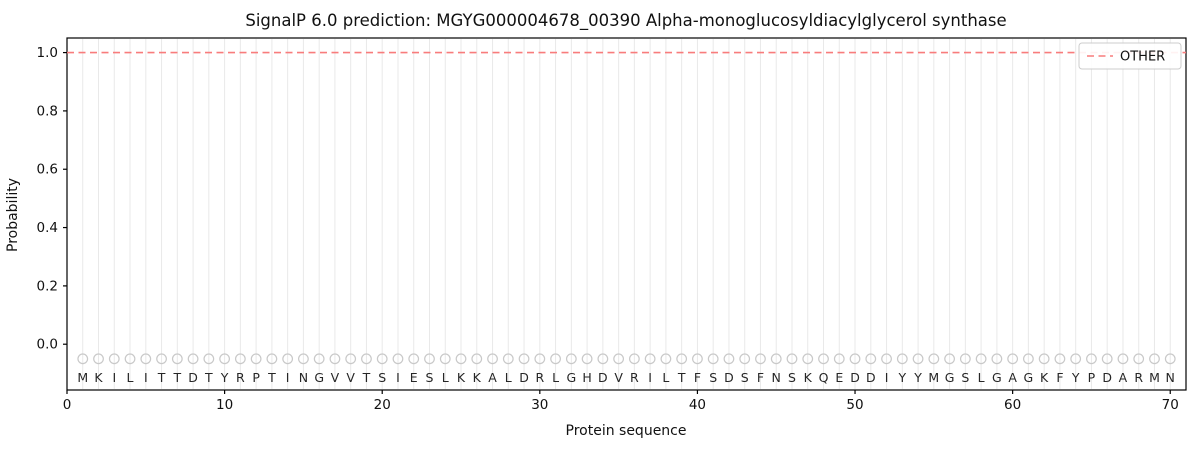 The image size is (1200, 450). What do you see at coordinates (1092, 377) in the screenshot?
I see `residue-letter: P` at bounding box center [1092, 377].